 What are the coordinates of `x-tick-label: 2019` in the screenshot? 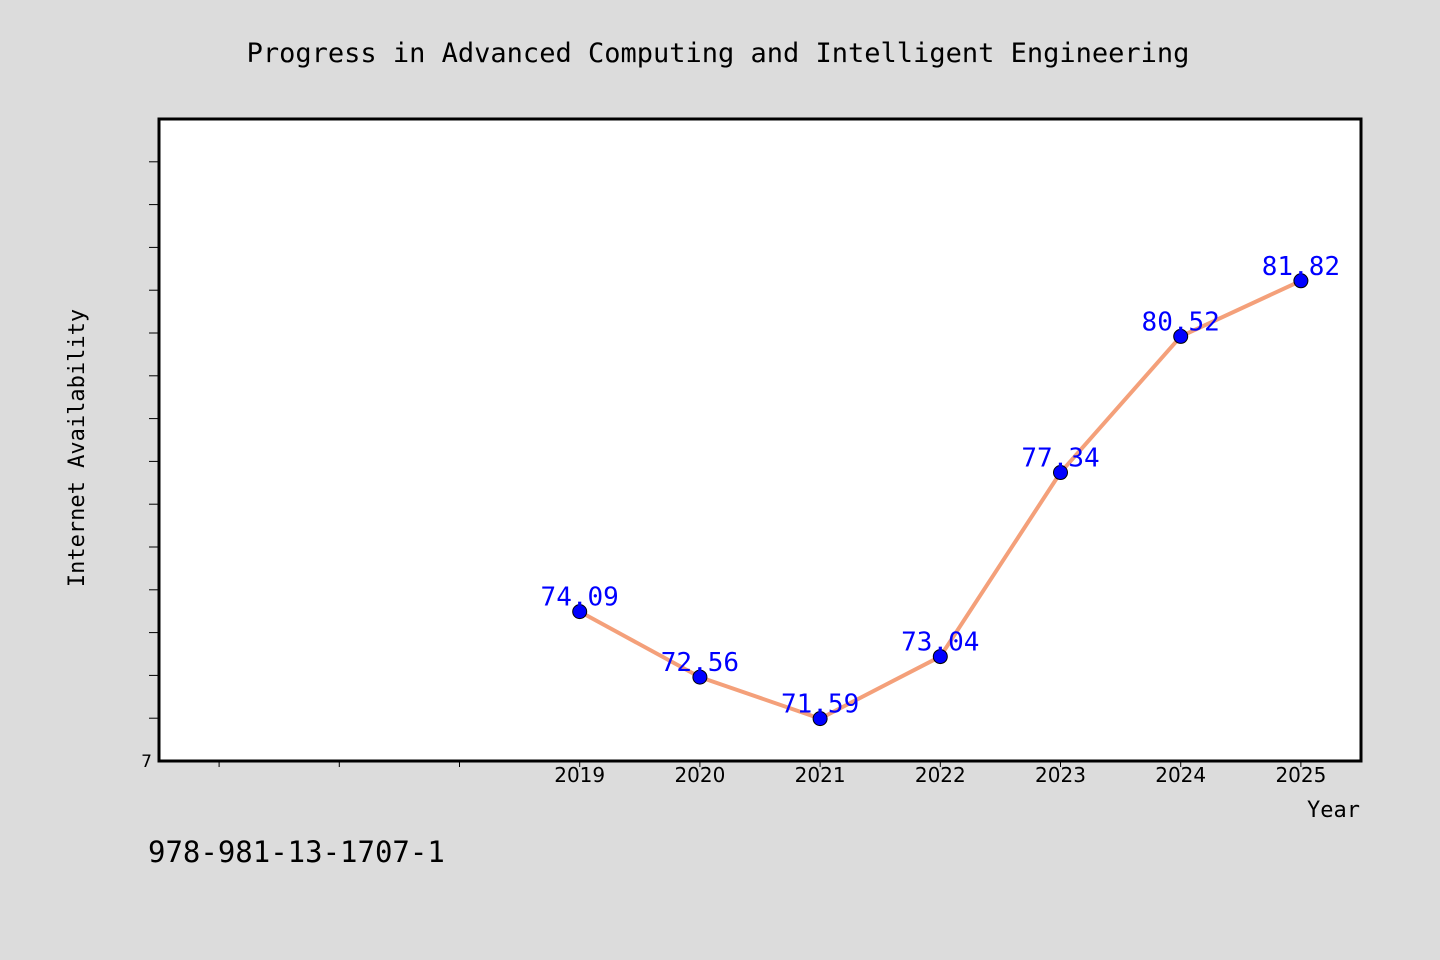 It's located at (579, 775).